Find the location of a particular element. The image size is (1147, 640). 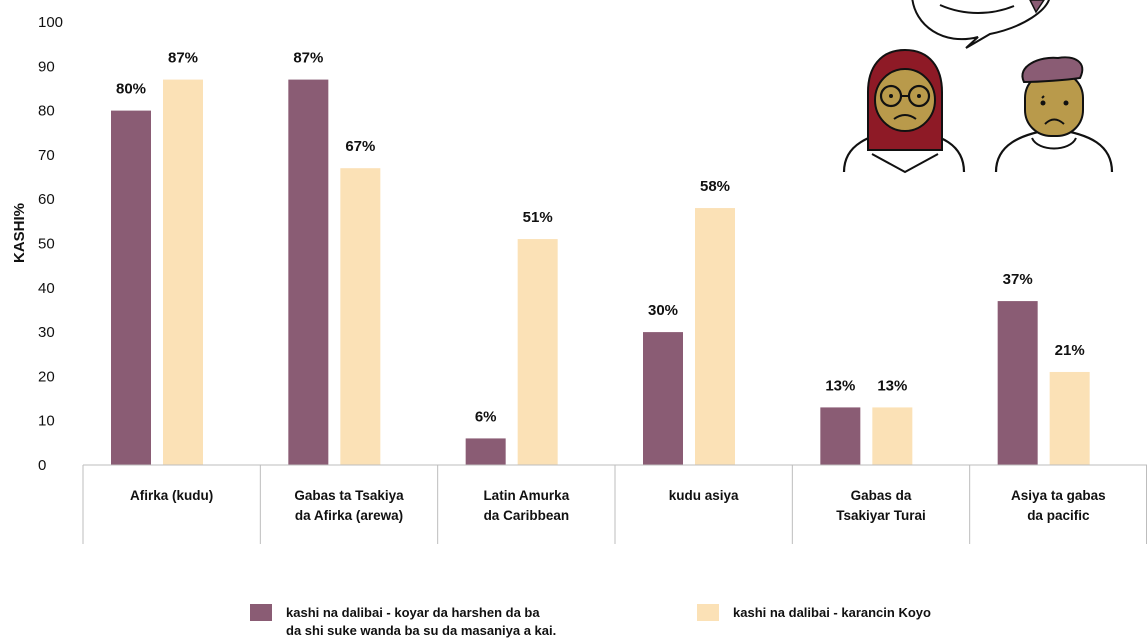

x-category-label: da Caribbean is located at coordinates (527, 515).